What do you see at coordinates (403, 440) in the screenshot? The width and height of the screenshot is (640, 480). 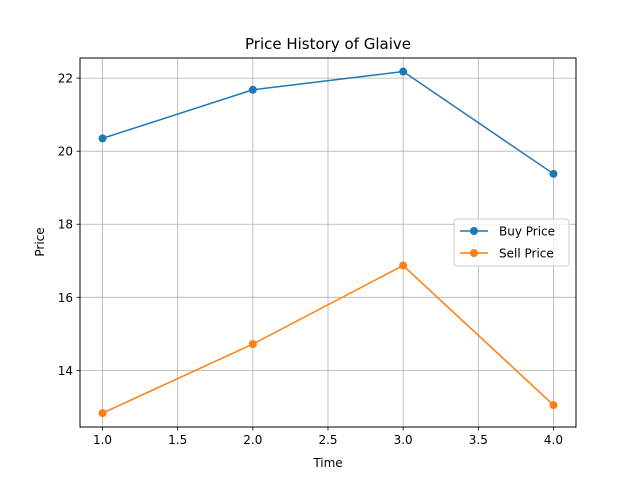 I see `x-tick-label: 3.0` at bounding box center [403, 440].